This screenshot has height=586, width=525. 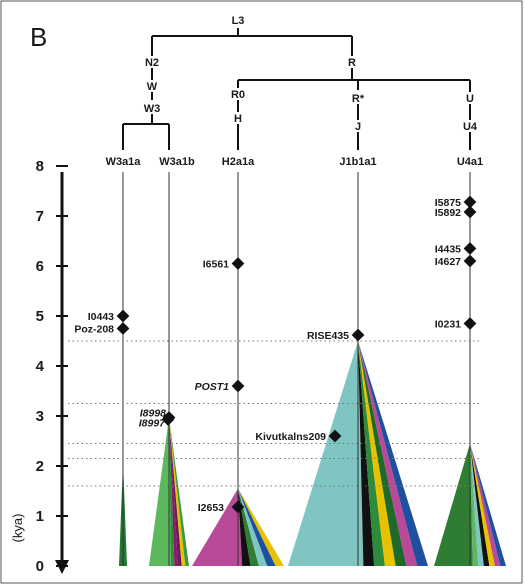 What do you see at coordinates (153, 414) in the screenshot?
I see `sample-label: I8998` at bounding box center [153, 414].